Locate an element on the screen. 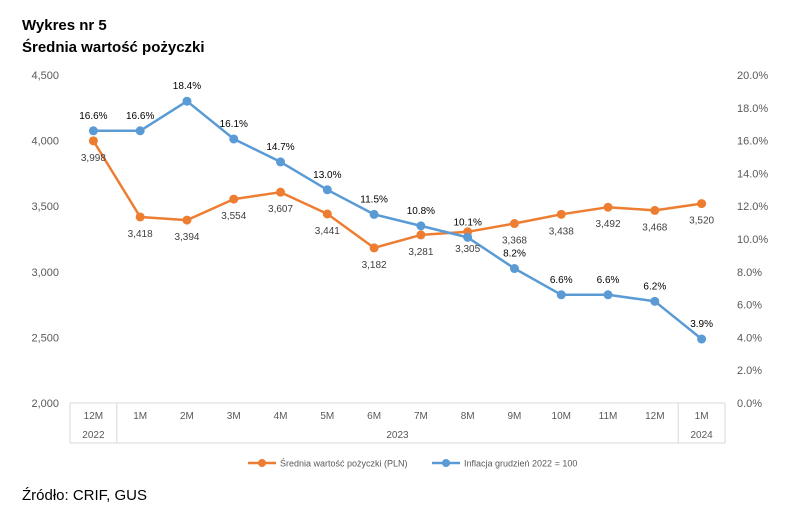 The height and width of the screenshot is (520, 795). x-tick-label: 2M is located at coordinates (187, 416).